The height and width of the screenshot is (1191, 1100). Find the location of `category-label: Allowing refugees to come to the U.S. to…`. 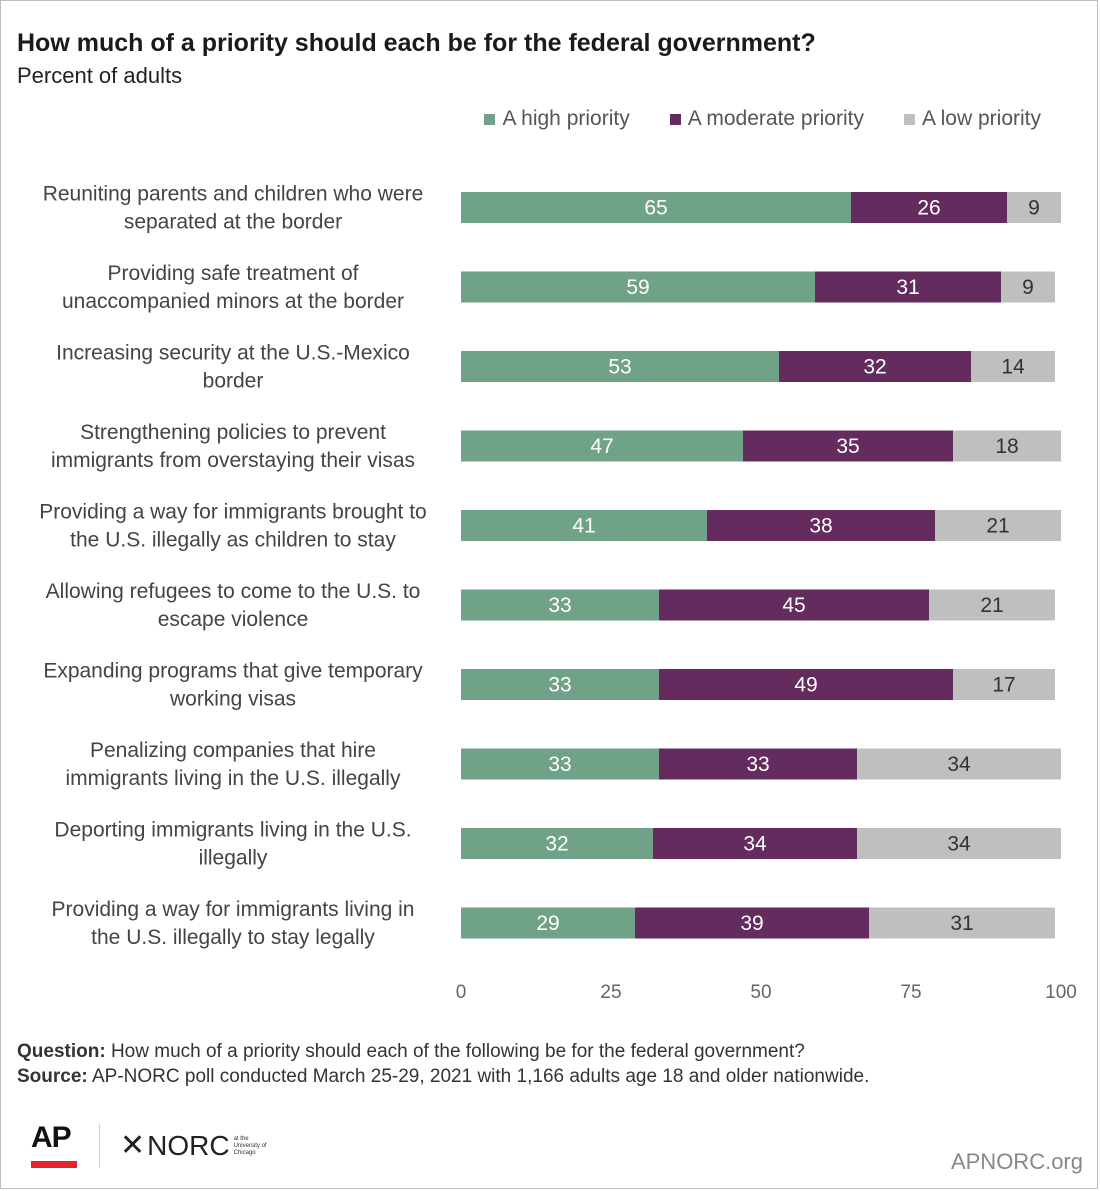

category-label: Allowing refugees to come to the U.S. to… is located at coordinates (233, 605).